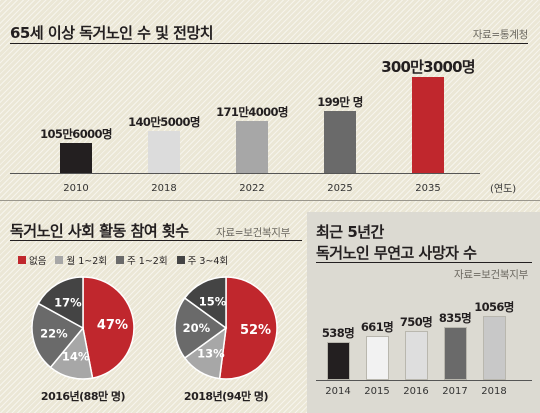 The width and height of the screenshot is (540, 413). Describe the element at coordinates (340, 188) in the screenshot. I see `category-label: 2025` at that location.